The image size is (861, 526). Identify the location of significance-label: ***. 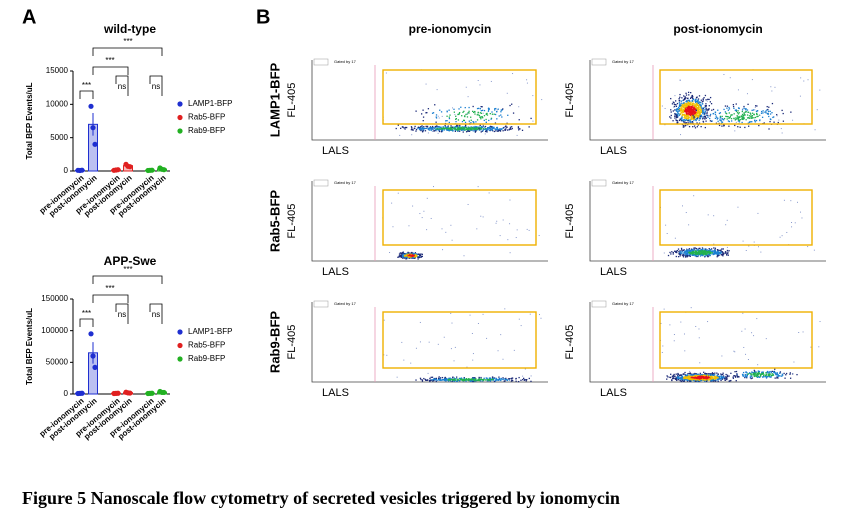
(109, 288).